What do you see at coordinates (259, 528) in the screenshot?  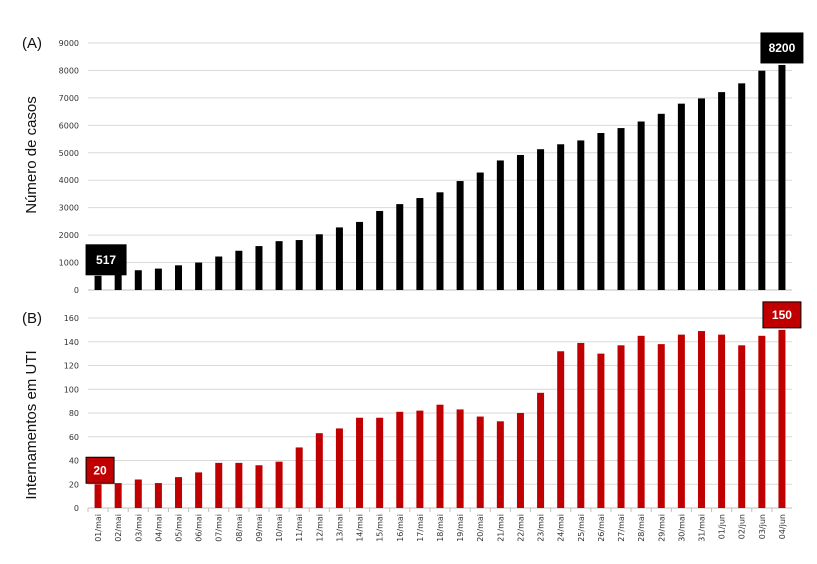 I see `x-tick-label: 09/mai` at bounding box center [259, 528].